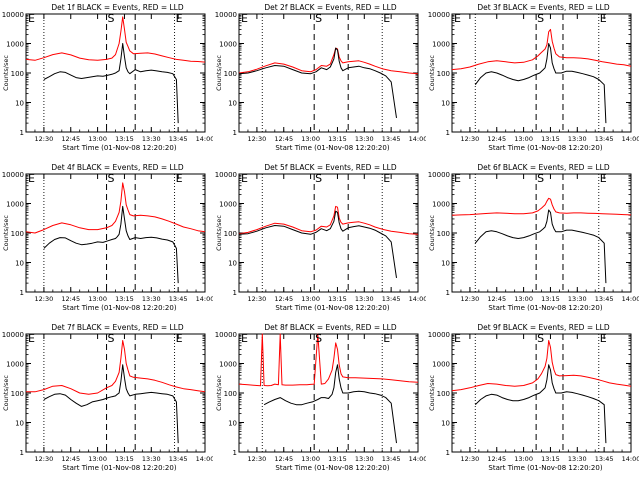  What do you see at coordinates (543, 7) in the screenshot?
I see `panel-title: Det 3f BLACK = Events, RED = LLD` at bounding box center [543, 7].